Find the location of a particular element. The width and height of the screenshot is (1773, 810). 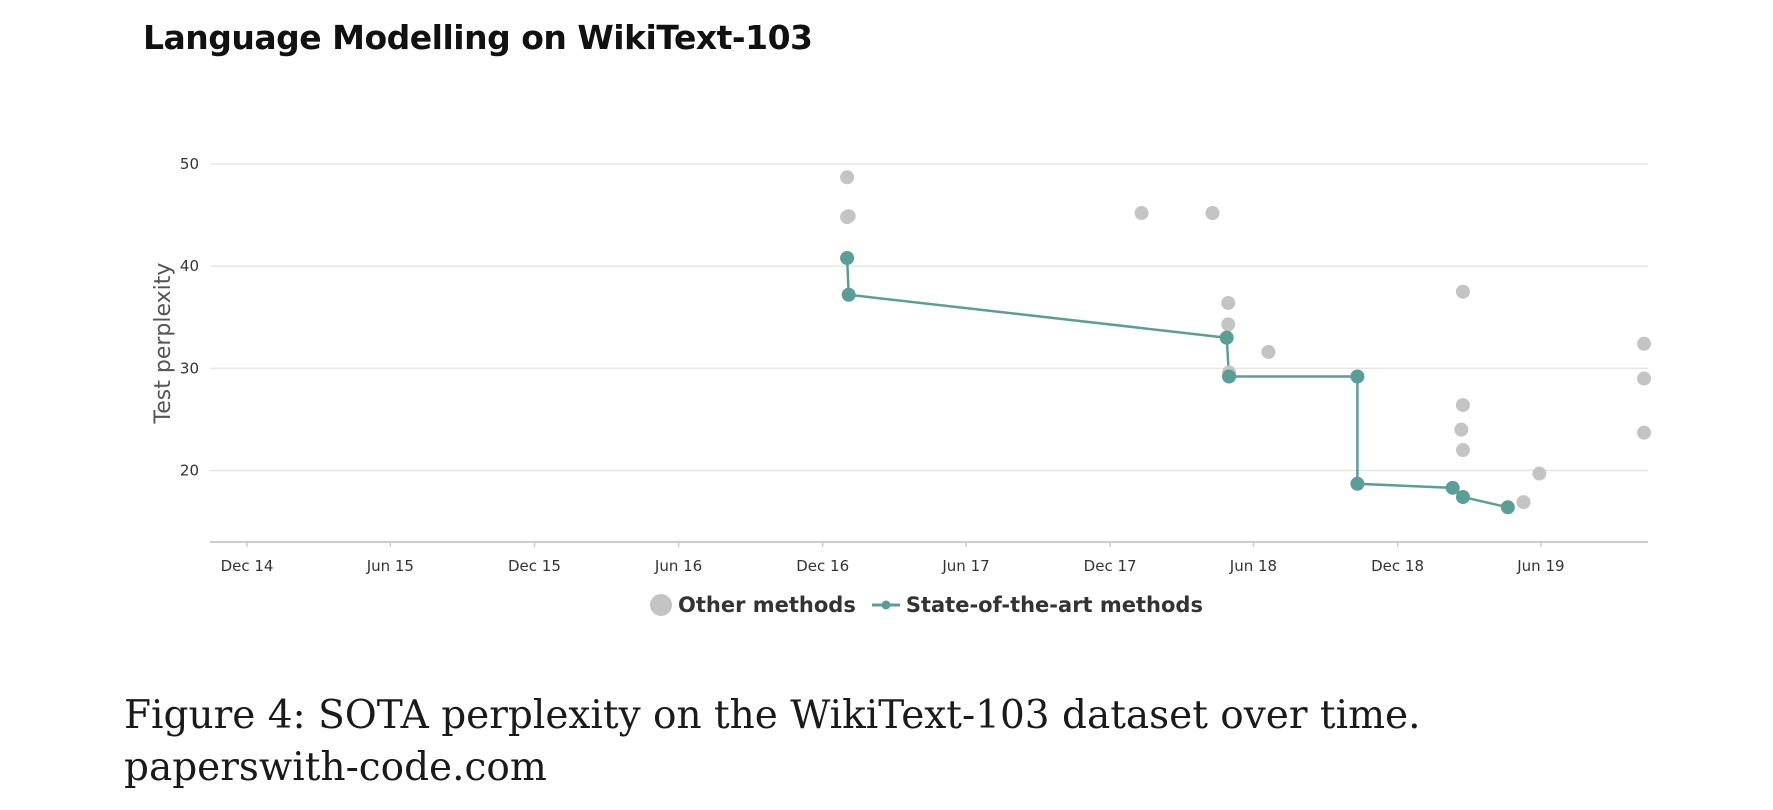

legend-other-marker is located at coordinates (661, 605).